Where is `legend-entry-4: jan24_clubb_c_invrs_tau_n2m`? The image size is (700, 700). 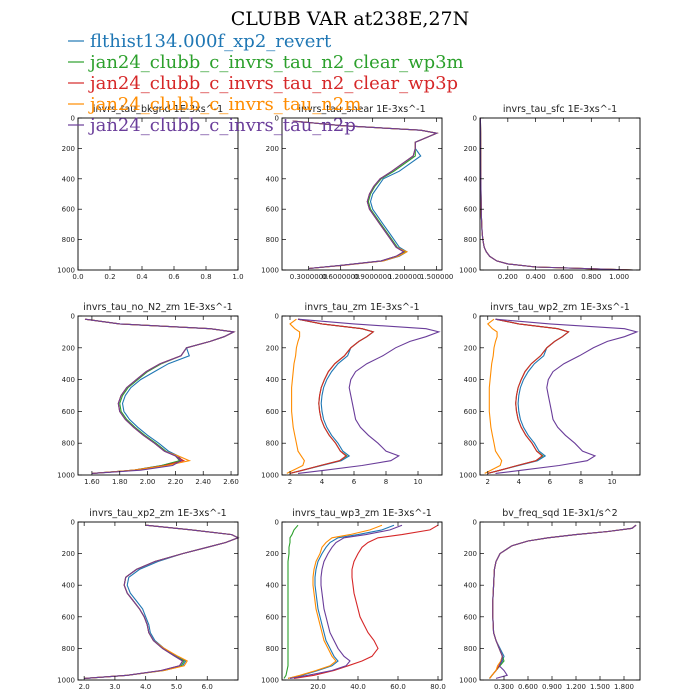
legend-entry-4: jan24_clubb_c_invrs_tau_n2m is located at coordinates (214, 104).